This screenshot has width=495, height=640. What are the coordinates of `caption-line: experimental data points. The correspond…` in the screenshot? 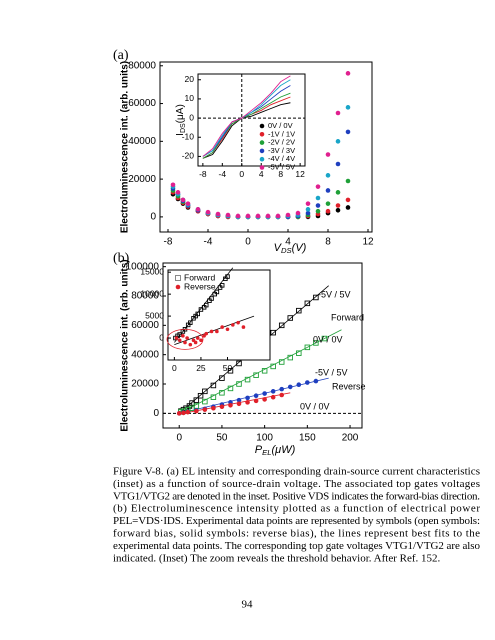 It's located at (297, 546).